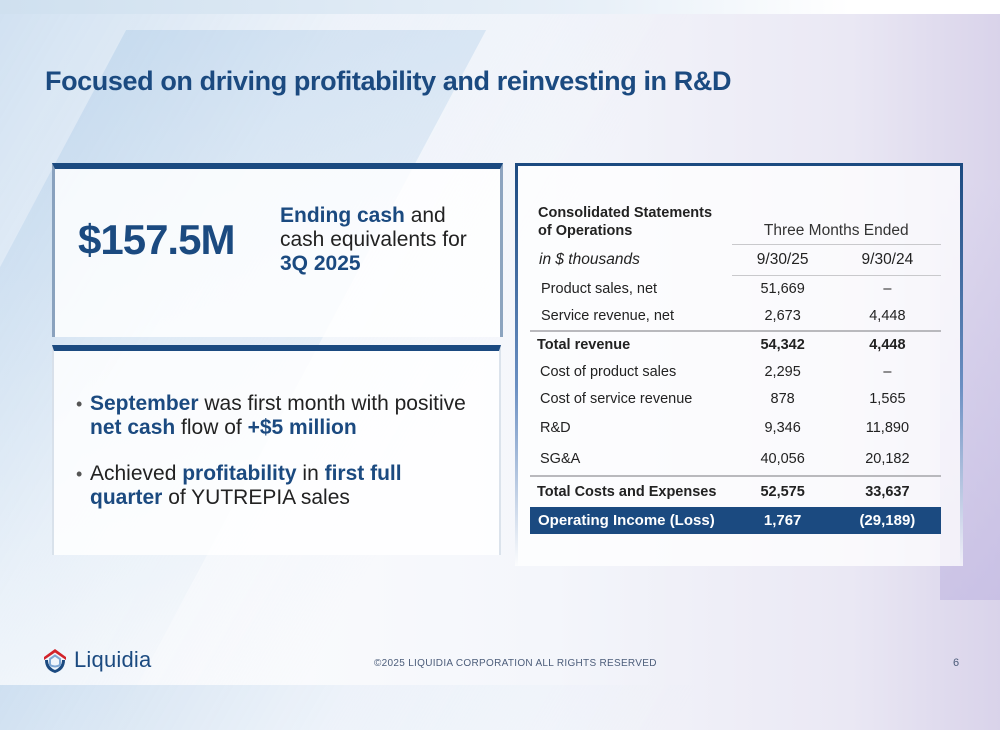  I want to click on top-band, so click(500, 7).